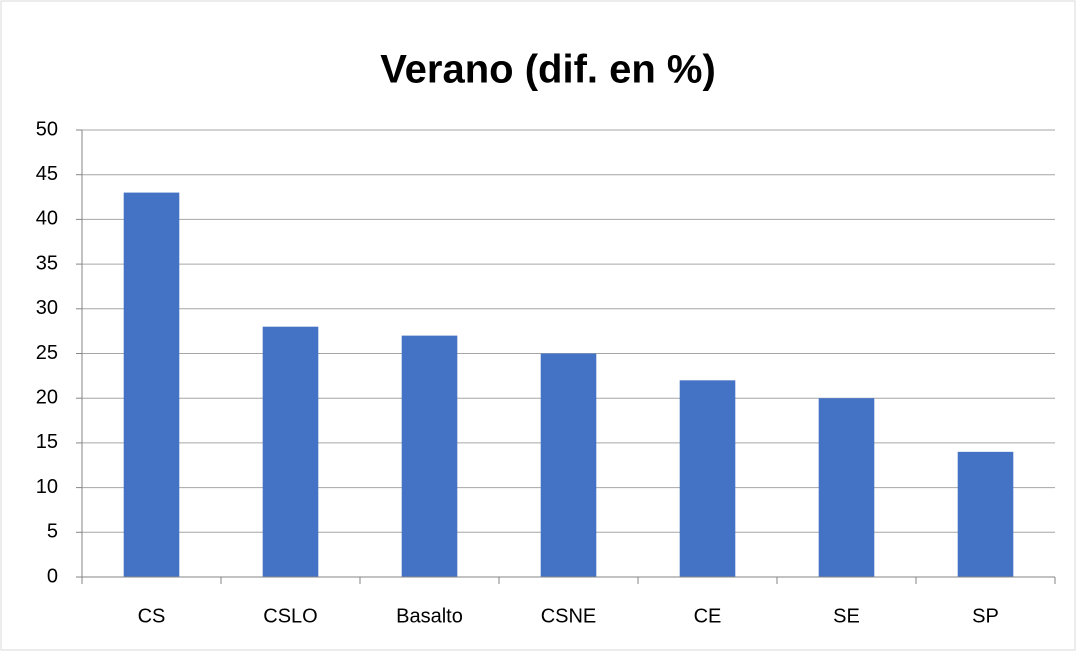  What do you see at coordinates (47, 263) in the screenshot?
I see `y-tick-label: 35` at bounding box center [47, 263].